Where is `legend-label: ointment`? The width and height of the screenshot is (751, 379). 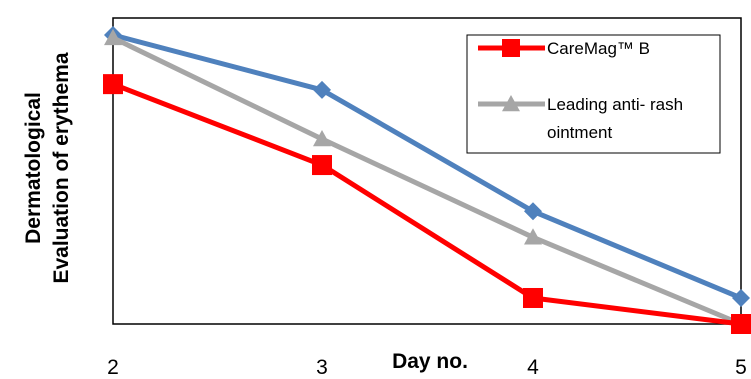 legend-label: ointment is located at coordinates (579, 132).